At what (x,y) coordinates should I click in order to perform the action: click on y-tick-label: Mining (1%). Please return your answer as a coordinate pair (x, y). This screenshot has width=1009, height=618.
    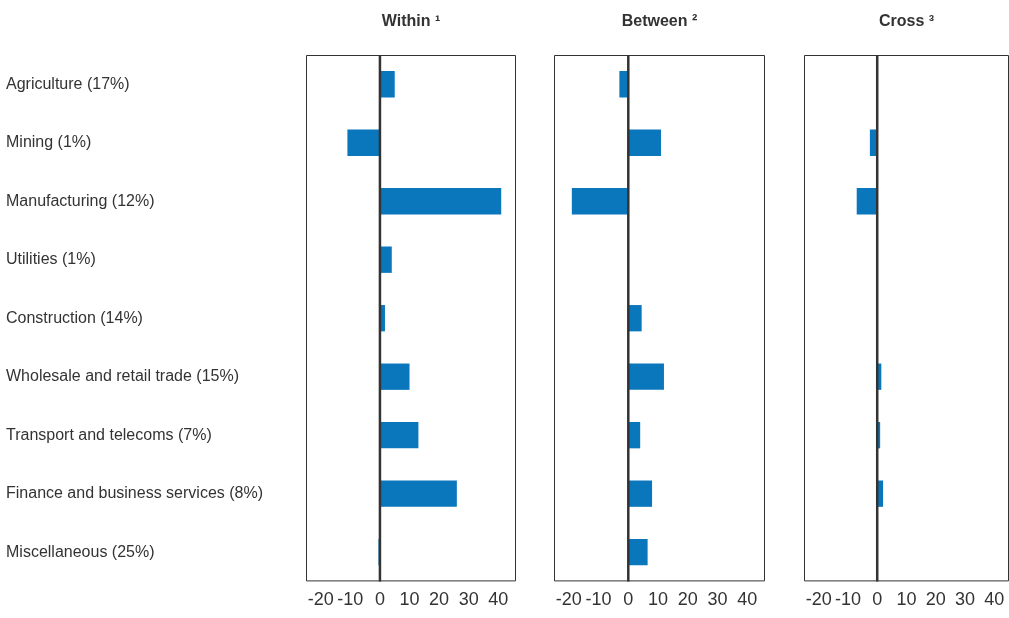
    Looking at the image, I should click on (49, 142).